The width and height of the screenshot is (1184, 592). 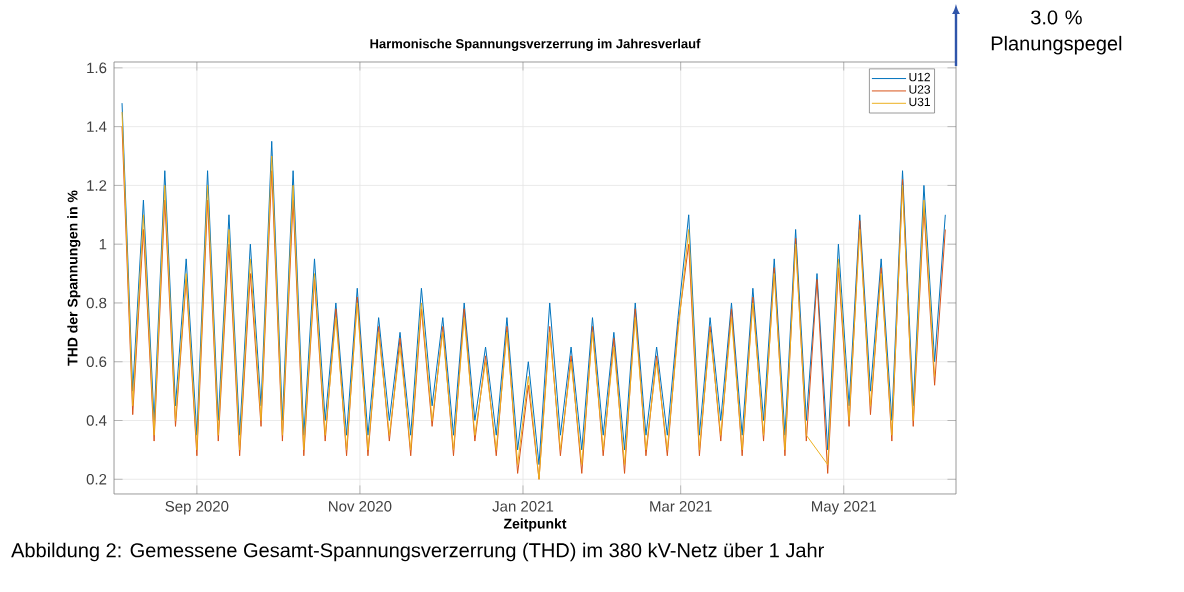 I want to click on text: Abbildung 2: Gemessene Gesamt-Spannungsverzerrung (THD) im 380 kV-Netz über 1 Jahr, so click(x=417, y=552).